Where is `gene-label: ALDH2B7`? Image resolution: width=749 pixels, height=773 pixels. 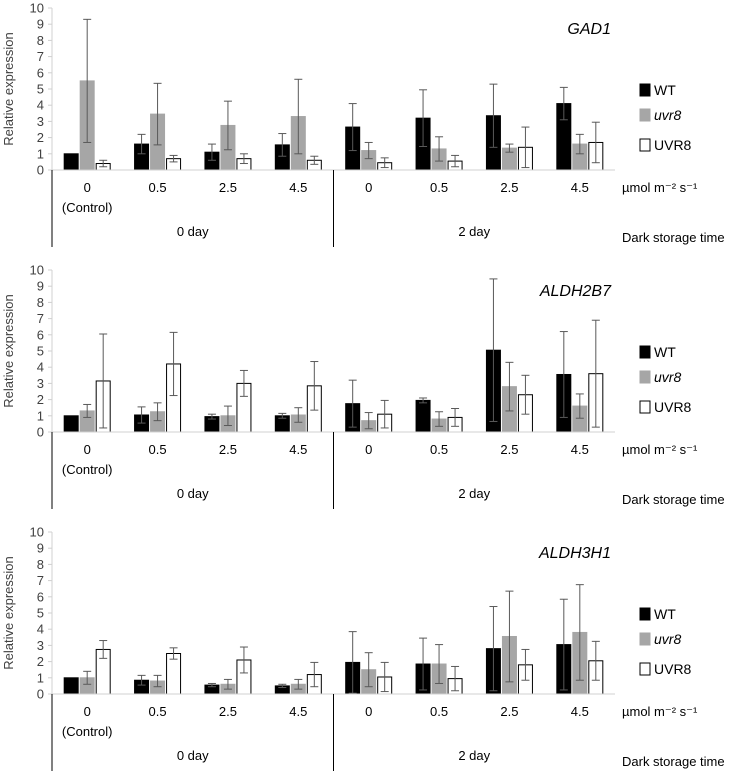
gene-label: ALDH2B7 is located at coordinates (575, 291).